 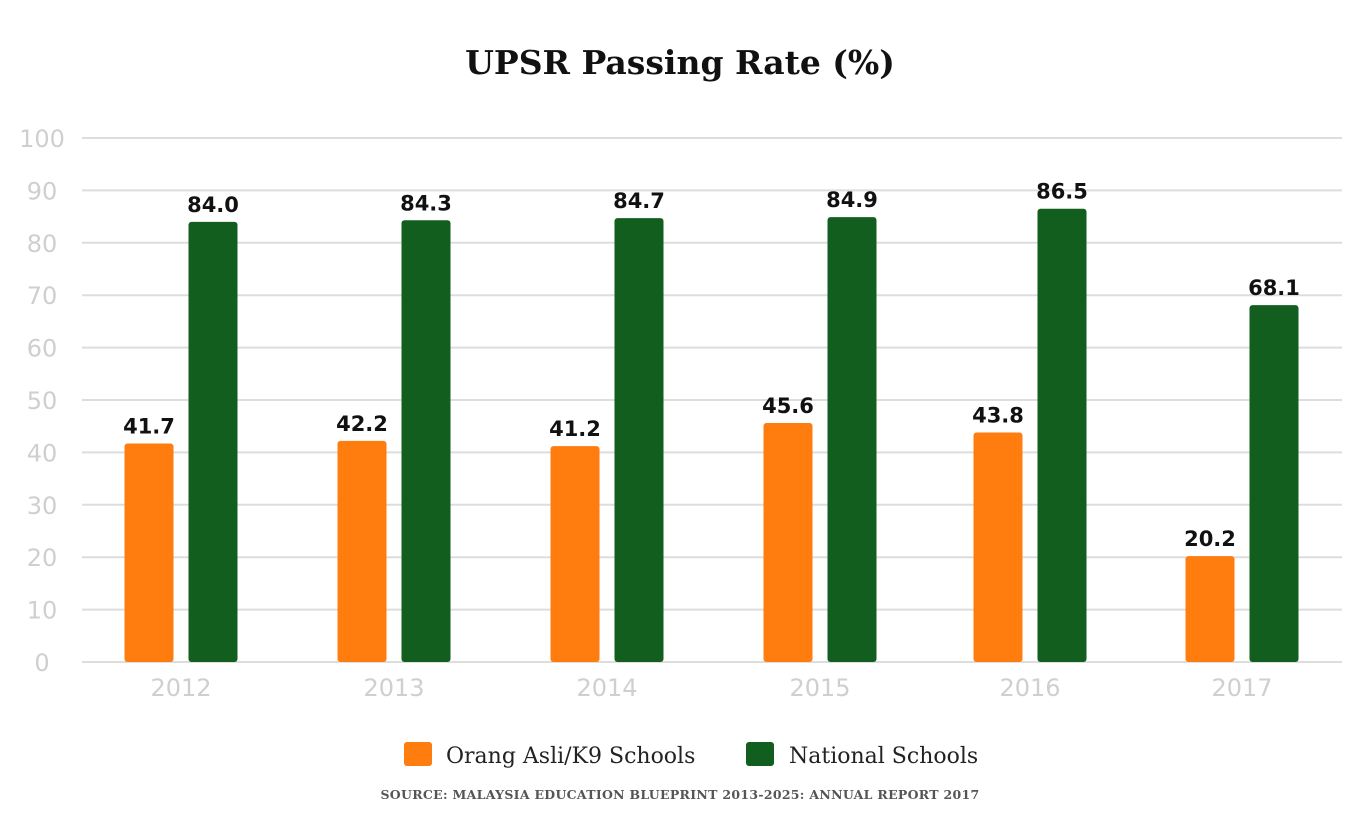 What do you see at coordinates (852, 200) in the screenshot?
I see `data-label: 84.9` at bounding box center [852, 200].